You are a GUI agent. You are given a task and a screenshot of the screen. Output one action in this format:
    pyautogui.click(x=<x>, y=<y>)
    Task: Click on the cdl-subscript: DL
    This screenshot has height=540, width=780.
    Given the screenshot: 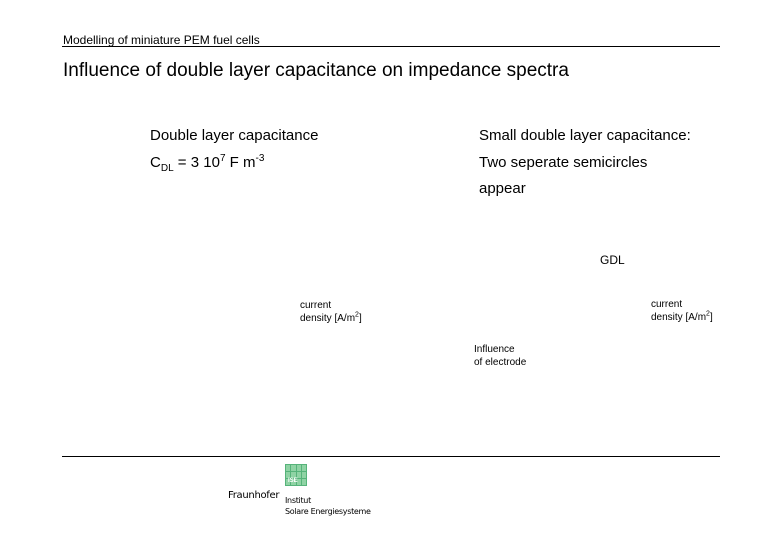 What is the action you would take?
    pyautogui.click(x=167, y=168)
    